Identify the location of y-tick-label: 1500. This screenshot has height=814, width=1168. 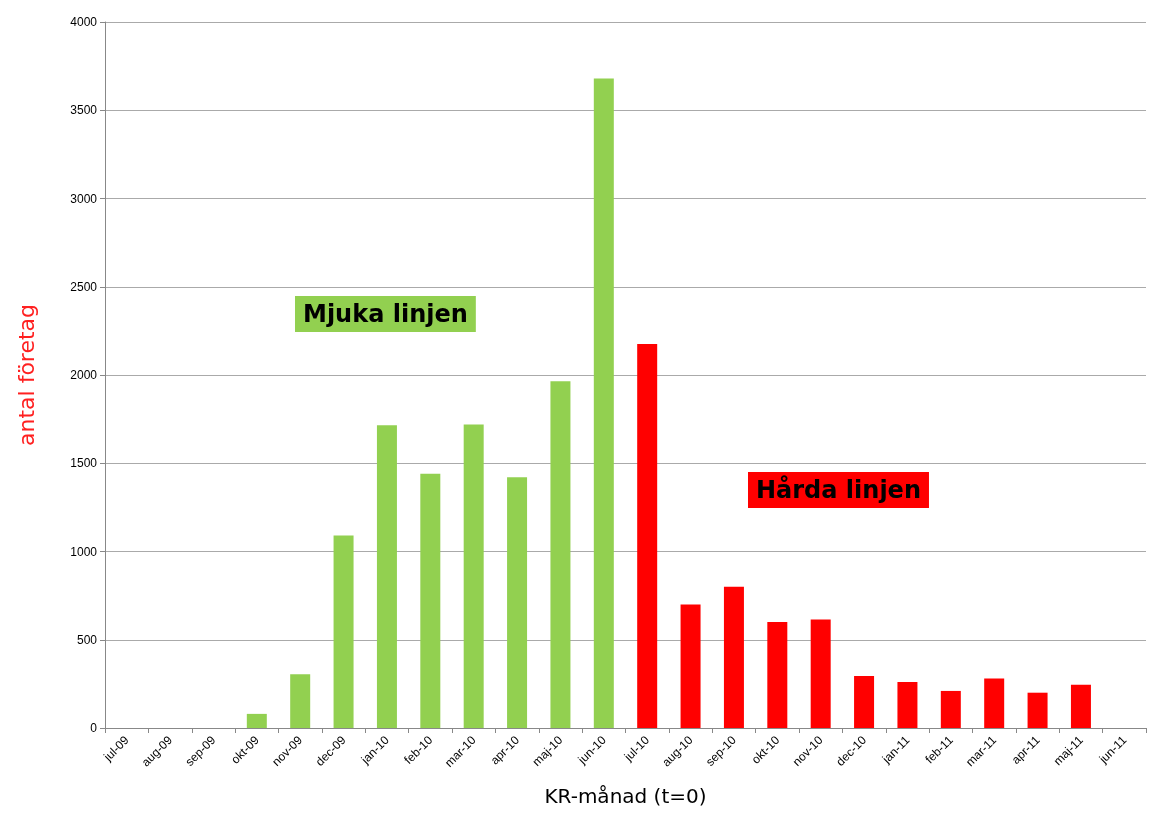
(84, 463).